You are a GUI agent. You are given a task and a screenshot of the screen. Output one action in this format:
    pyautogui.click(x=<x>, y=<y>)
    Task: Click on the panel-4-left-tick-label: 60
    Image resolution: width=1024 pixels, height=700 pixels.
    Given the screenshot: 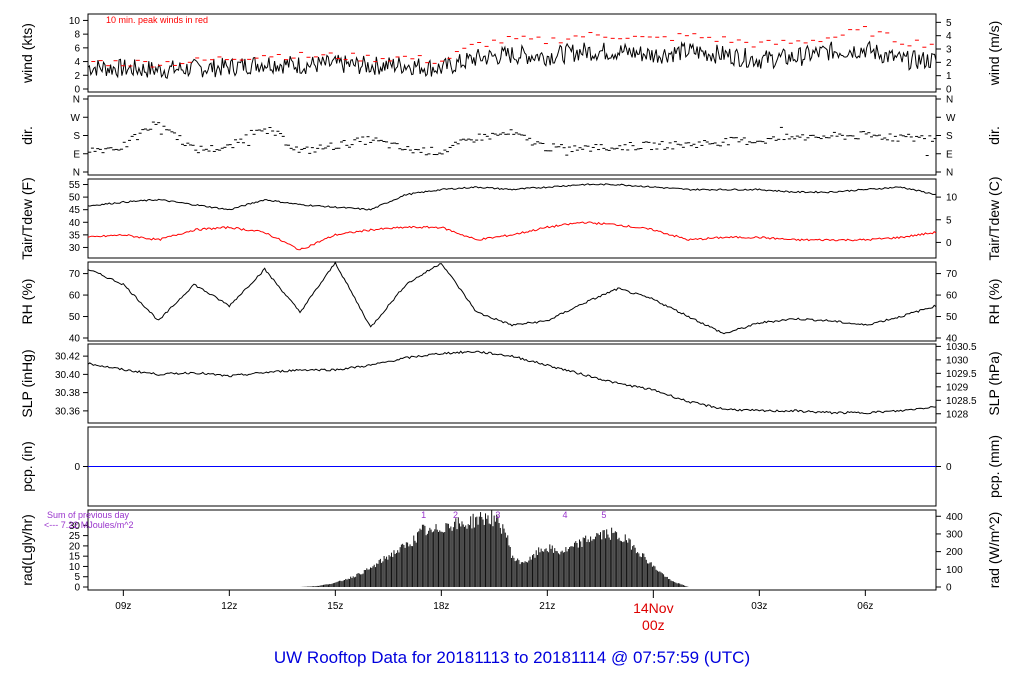 What is the action you would take?
    pyautogui.click(x=75, y=296)
    